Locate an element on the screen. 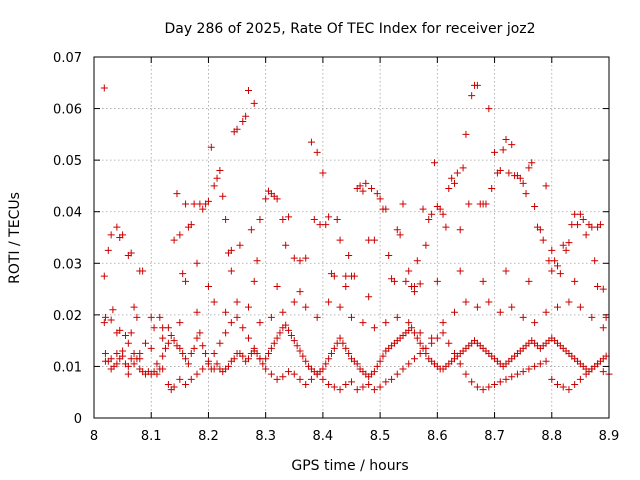 This screenshot has width=640, height=480. x-tick-label: 8.5 is located at coordinates (380, 436).